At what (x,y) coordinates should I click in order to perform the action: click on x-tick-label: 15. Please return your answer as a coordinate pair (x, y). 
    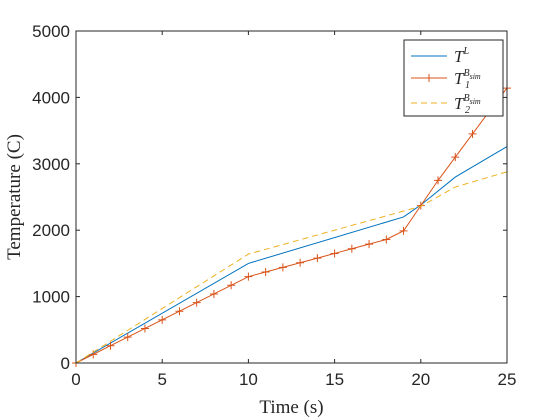
    Looking at the image, I should click on (334, 379).